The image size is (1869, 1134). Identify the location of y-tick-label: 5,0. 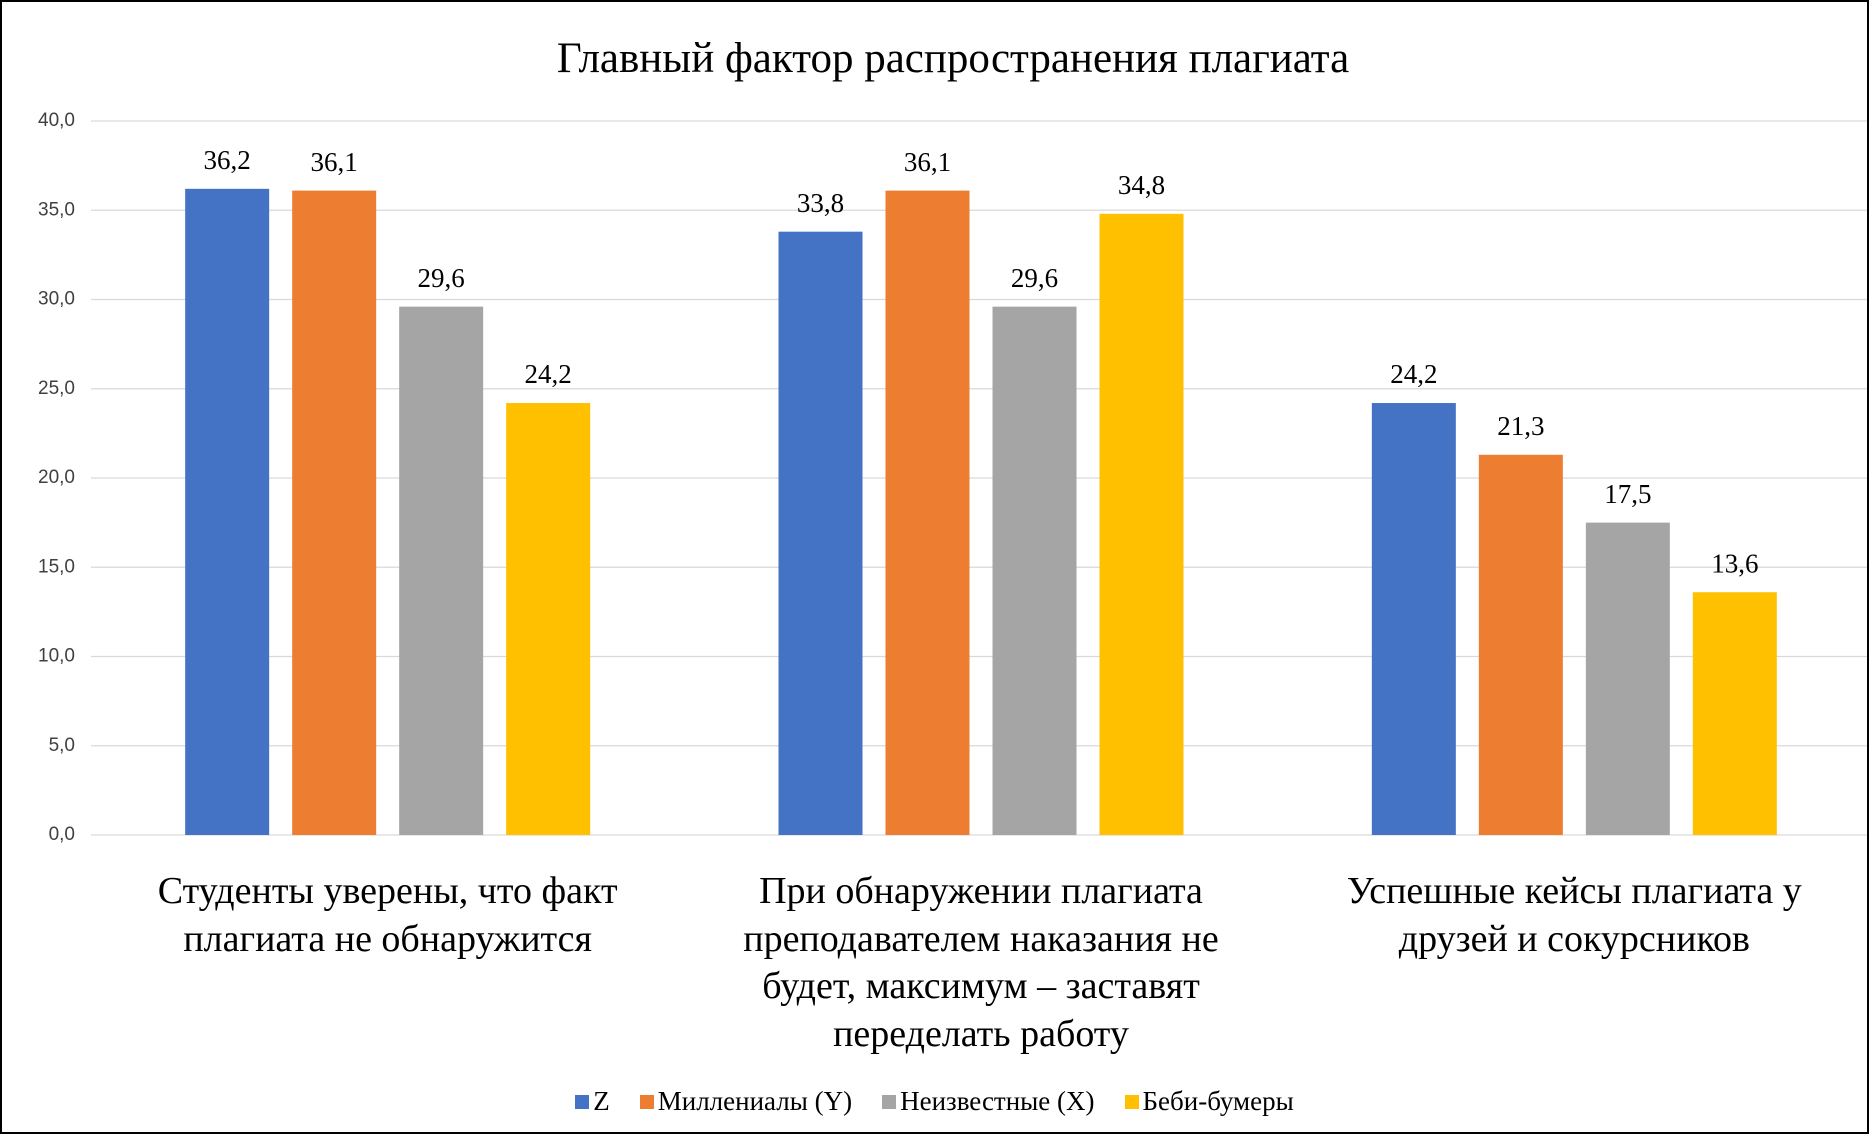
(62, 745).